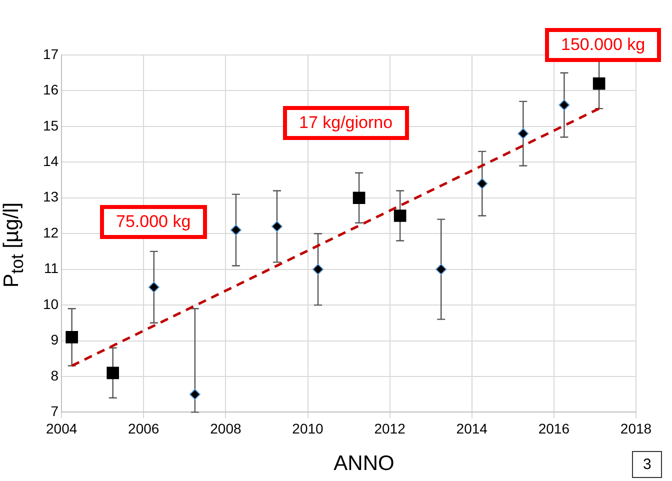  What do you see at coordinates (226, 428) in the screenshot?
I see `x-tick-label: 2008` at bounding box center [226, 428].